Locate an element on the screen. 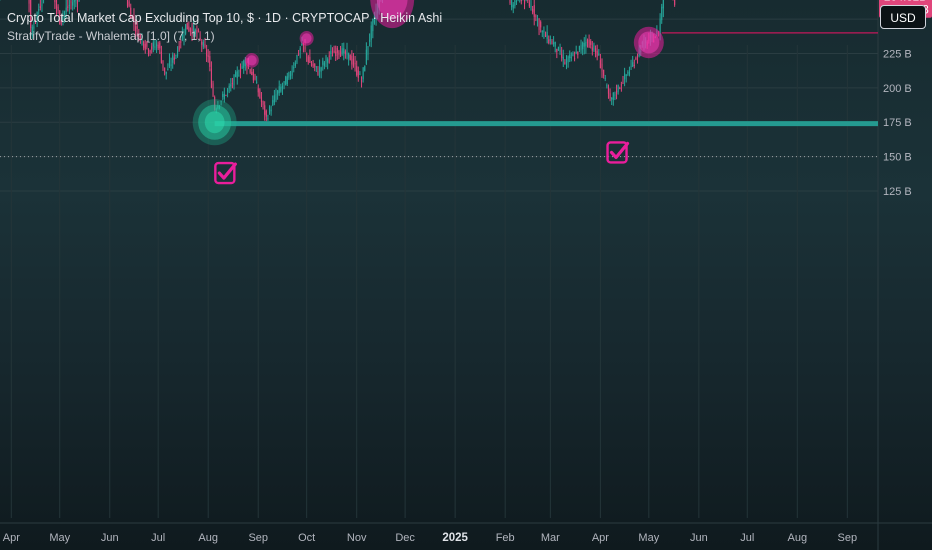 The image size is (932, 550). y-tick-label: 150 B is located at coordinates (897, 158).